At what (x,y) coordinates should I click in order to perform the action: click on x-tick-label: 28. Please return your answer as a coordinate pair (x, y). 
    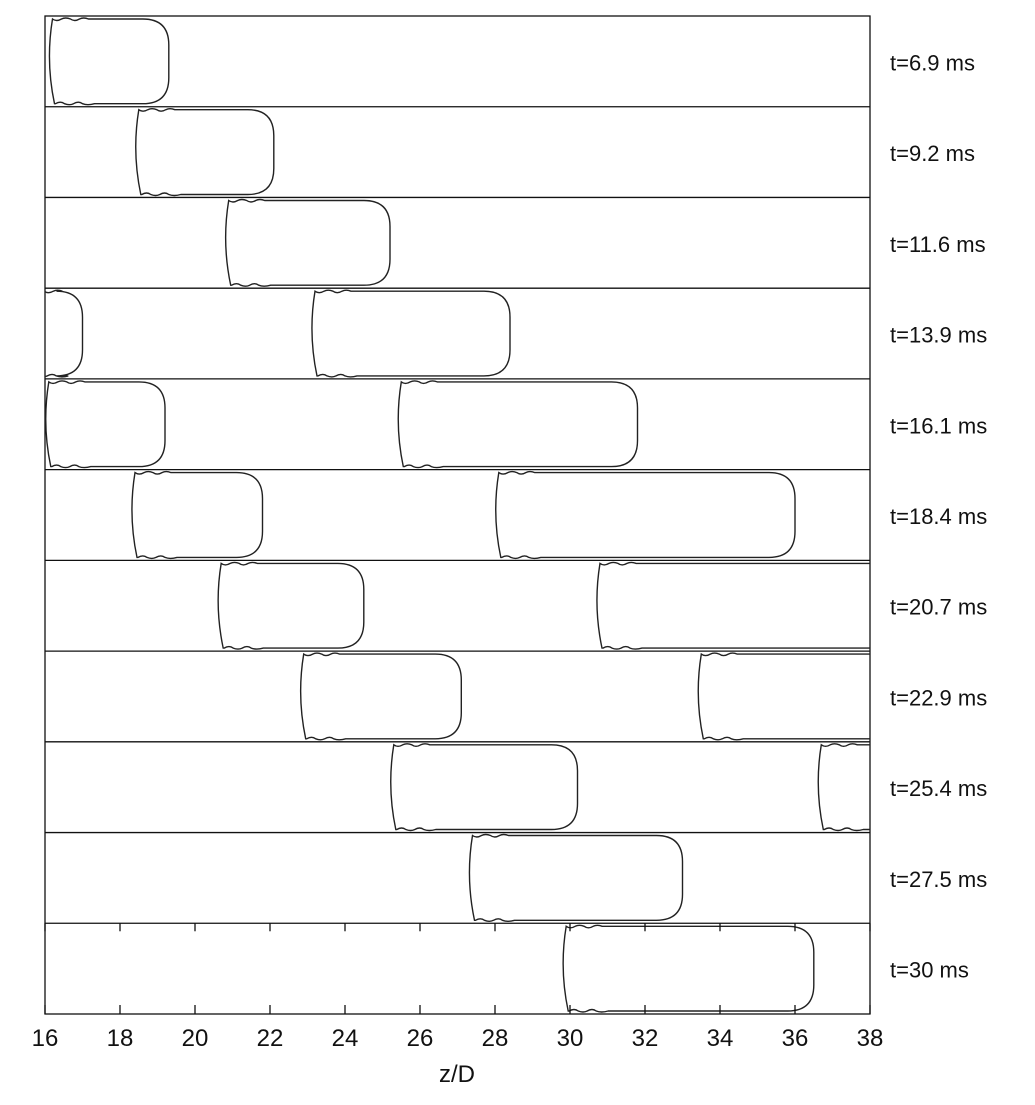
    Looking at the image, I should click on (495, 1038).